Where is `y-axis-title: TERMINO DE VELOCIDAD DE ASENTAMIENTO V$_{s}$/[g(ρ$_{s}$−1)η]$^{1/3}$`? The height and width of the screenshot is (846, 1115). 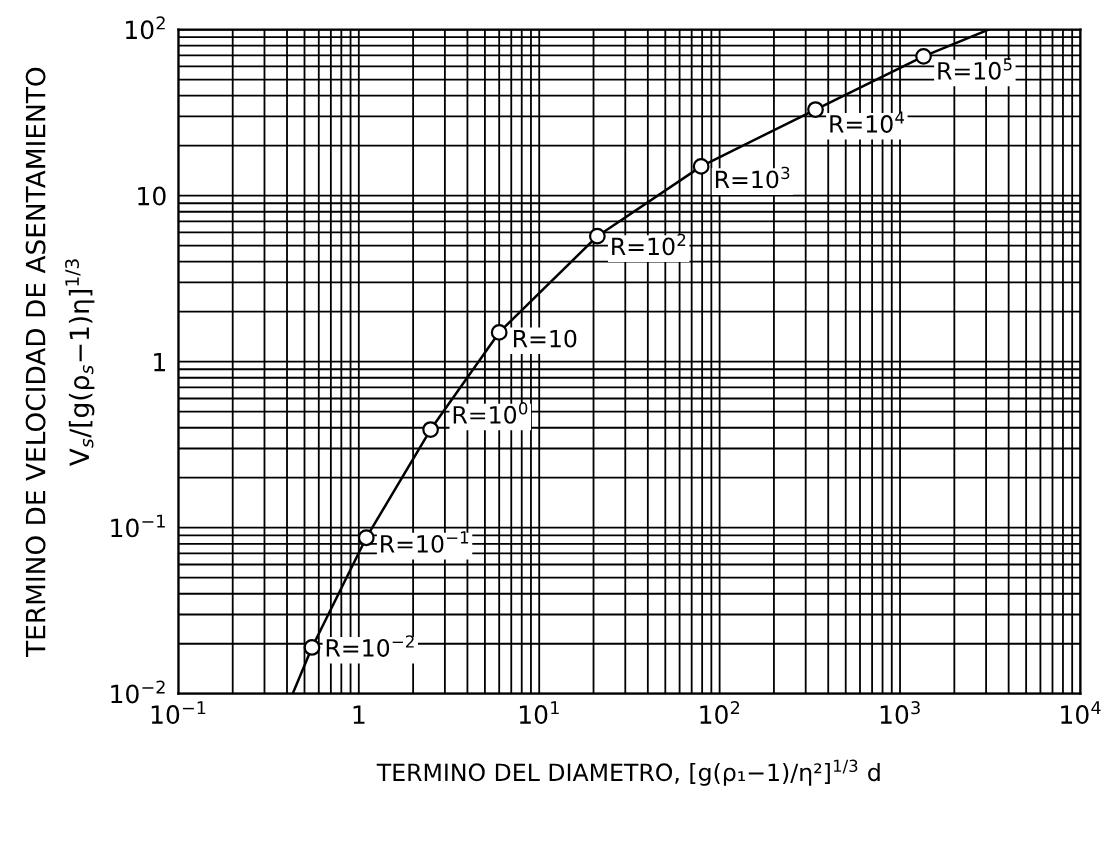
y-axis-title: TERMINO DE VELOCIDAD DE ASENTAMIENTO V$_{s}$/[g(ρ$_{s}$−1)η]$^{1/3}$ is located at coordinates (60, 362).